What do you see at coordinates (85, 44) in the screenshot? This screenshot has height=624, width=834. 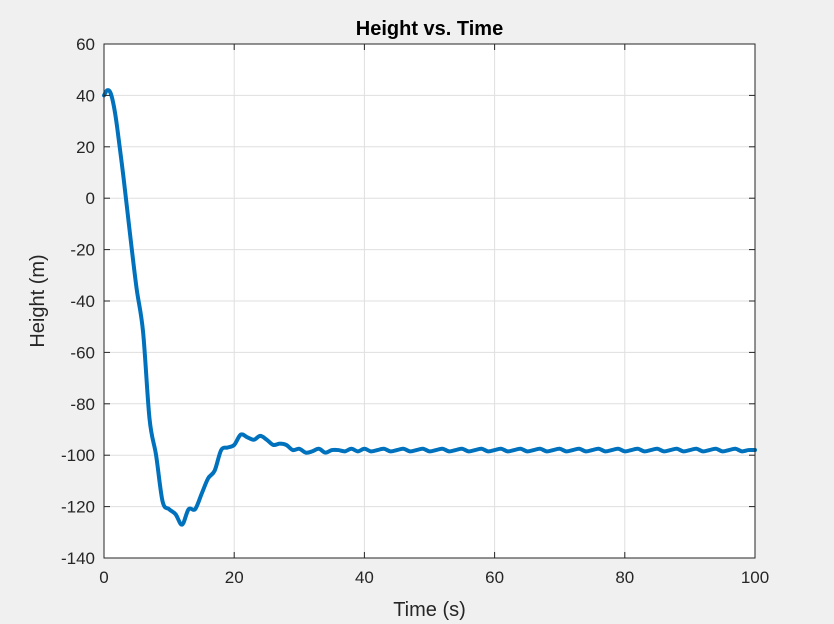 I see `y-tick-label: 60` at bounding box center [85, 44].